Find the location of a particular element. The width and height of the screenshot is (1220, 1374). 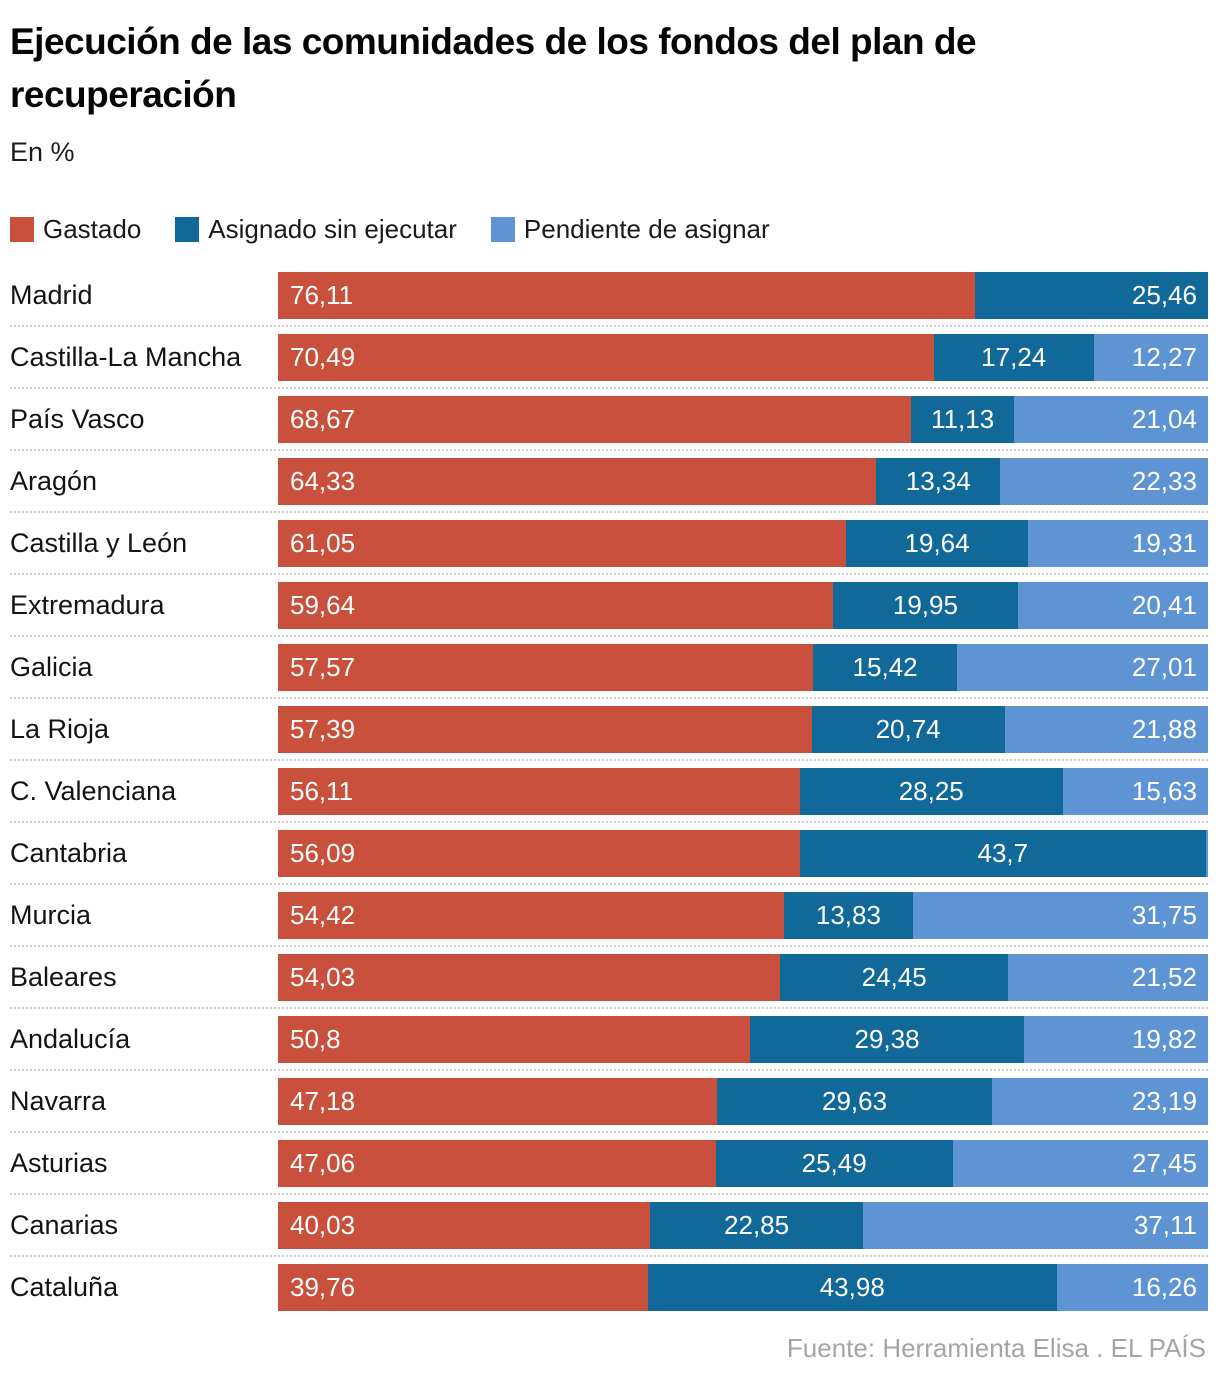

bar-segment-pendiente-de-asignar: 21,52 is located at coordinates (1107, 978).